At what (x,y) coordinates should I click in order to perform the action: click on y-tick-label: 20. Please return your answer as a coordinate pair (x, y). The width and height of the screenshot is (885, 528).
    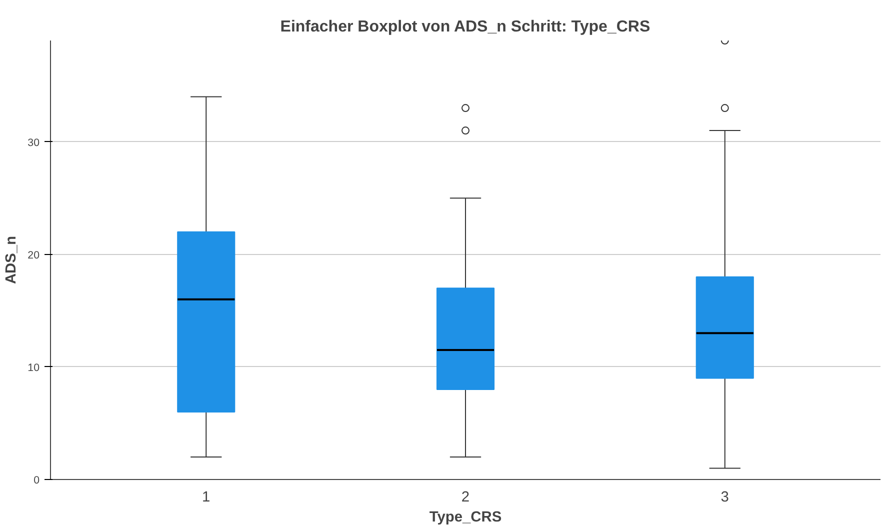
    Looking at the image, I should click on (34, 255).